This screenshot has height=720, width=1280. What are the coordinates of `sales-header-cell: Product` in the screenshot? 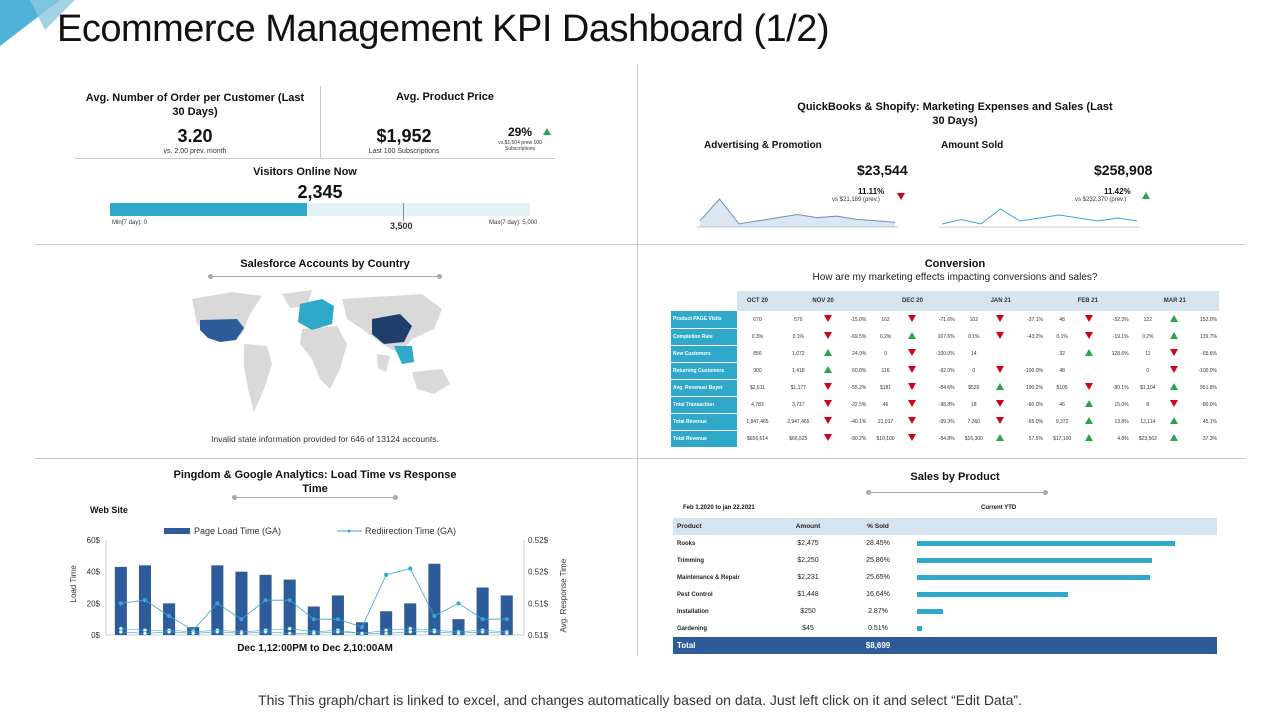 It's located at (689, 526).